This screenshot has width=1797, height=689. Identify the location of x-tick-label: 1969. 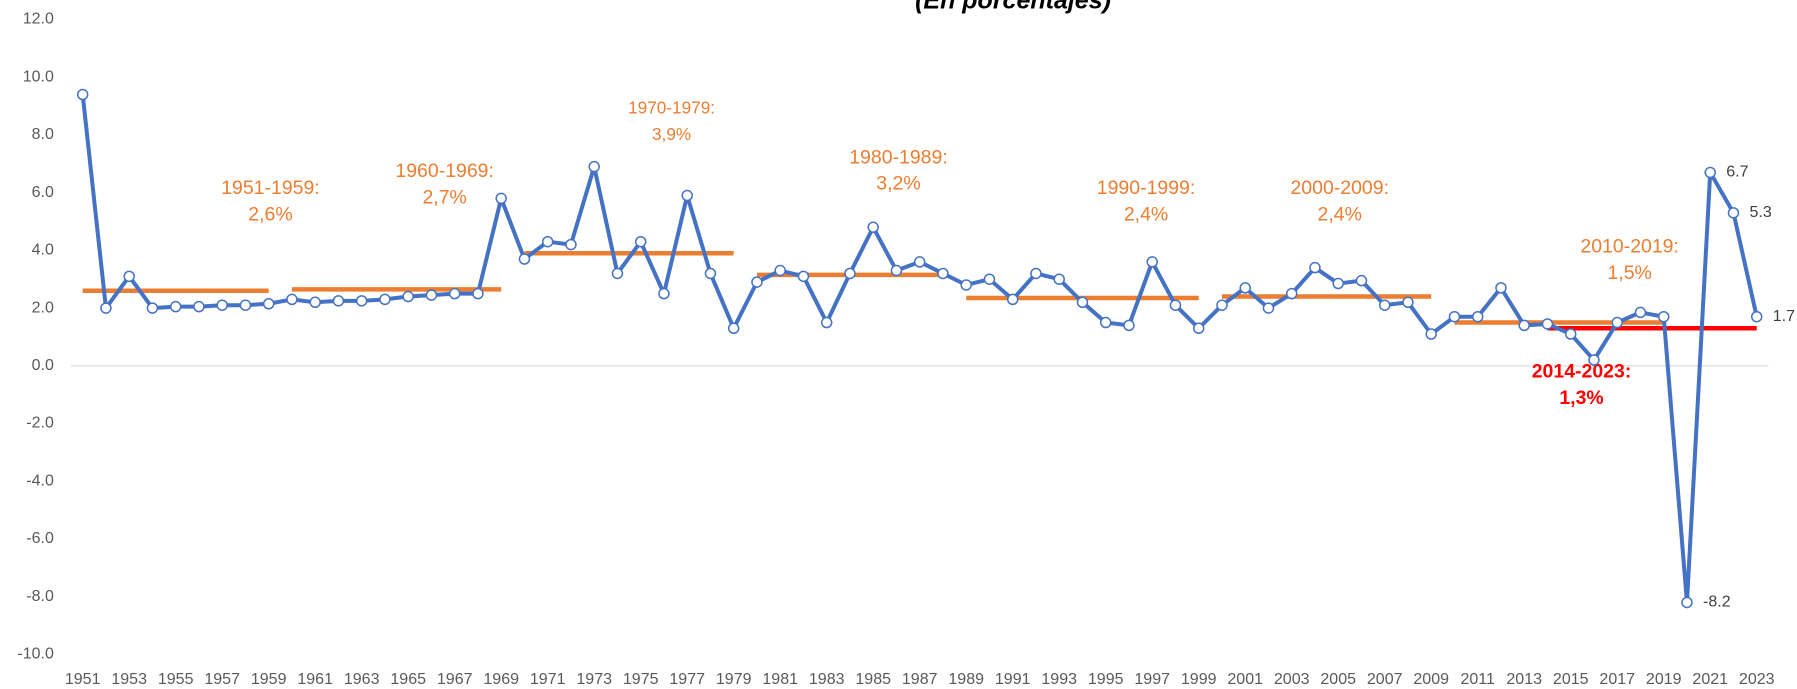
(501, 679).